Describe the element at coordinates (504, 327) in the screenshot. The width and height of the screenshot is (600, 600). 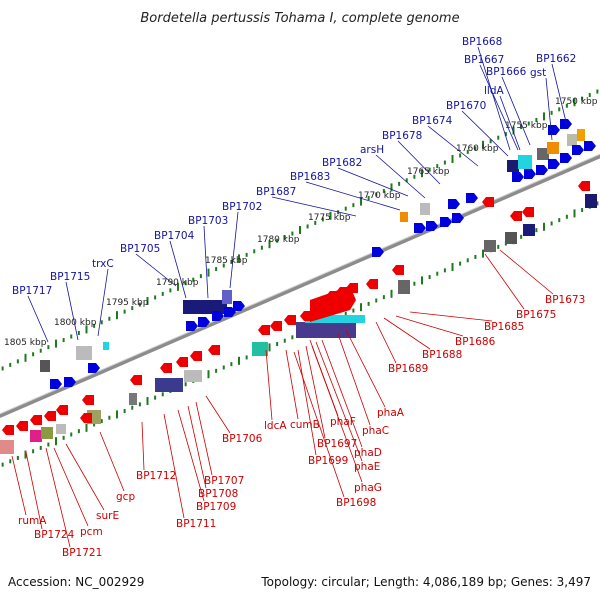
I see `gene-label: BP1685` at that location.